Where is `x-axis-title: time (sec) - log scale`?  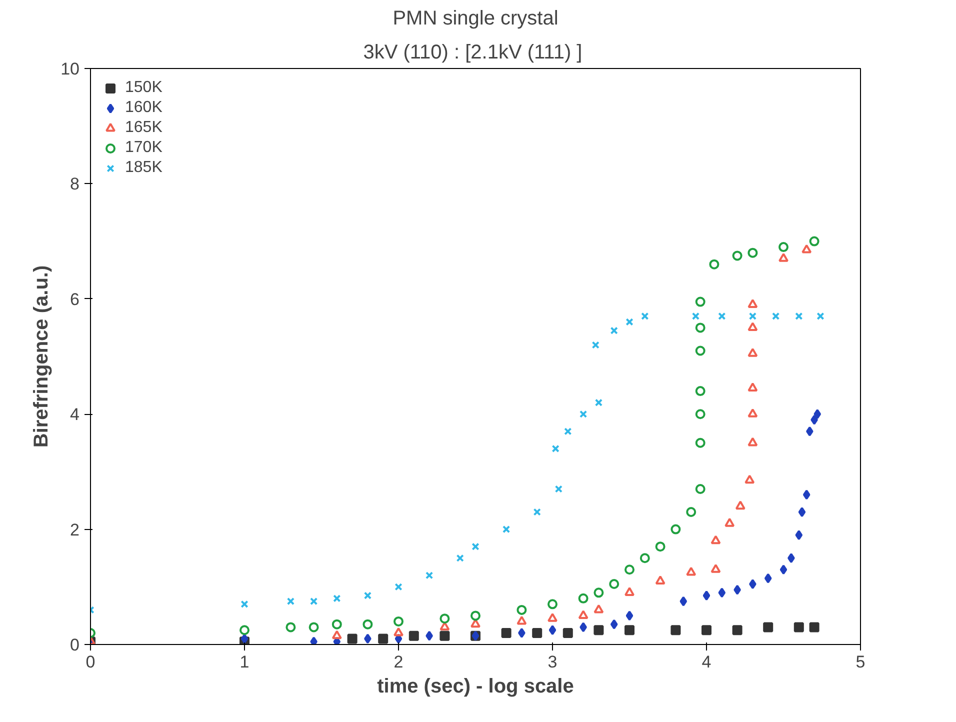 x-axis-title: time (sec) - log scale is located at coordinates (475, 687).